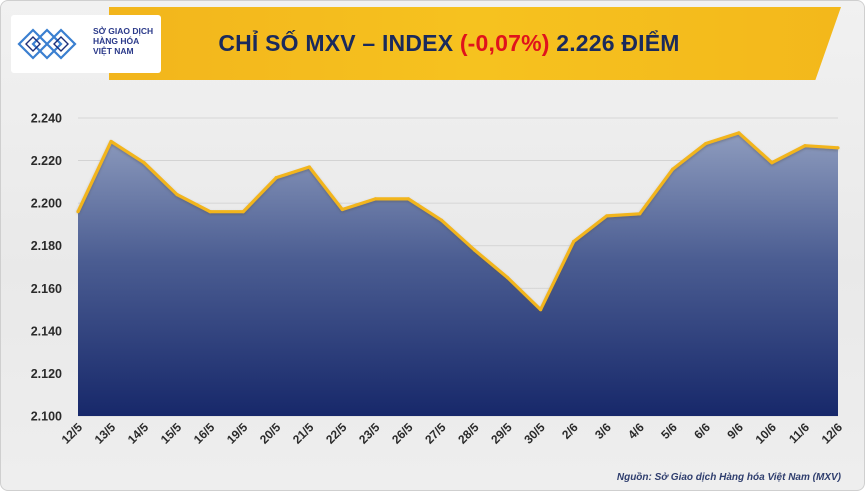 The image size is (865, 491). I want to click on logo-text: SỞ GIAO DỊCH HÀNG HÓA VIỆT NAM, so click(123, 41).